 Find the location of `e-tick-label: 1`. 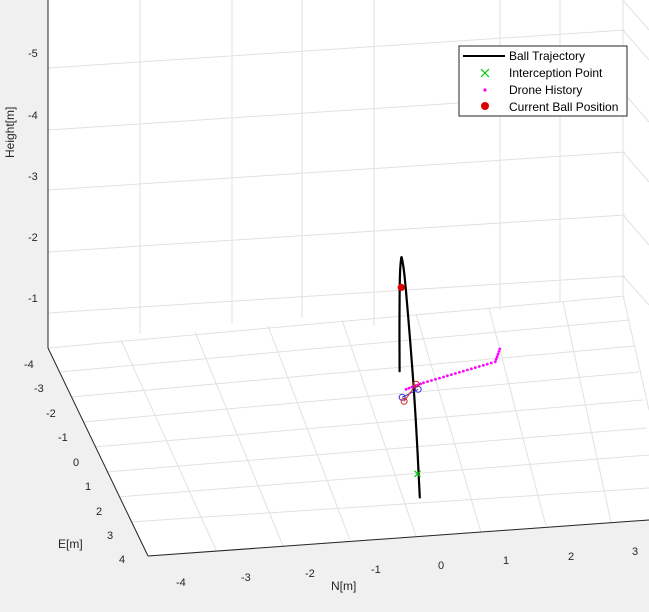

e-tick-label: 1 is located at coordinates (88, 487).